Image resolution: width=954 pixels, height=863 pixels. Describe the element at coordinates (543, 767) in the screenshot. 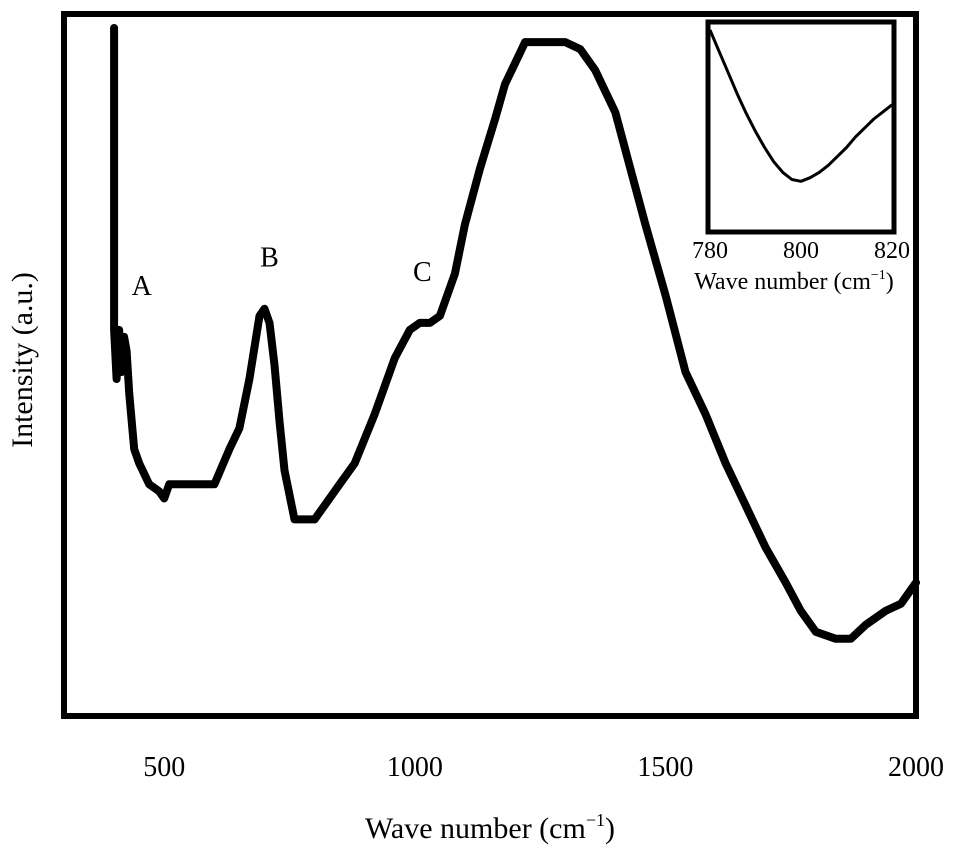

I see `main-x-tick-labels: 500 1000 1500 2000` at that location.